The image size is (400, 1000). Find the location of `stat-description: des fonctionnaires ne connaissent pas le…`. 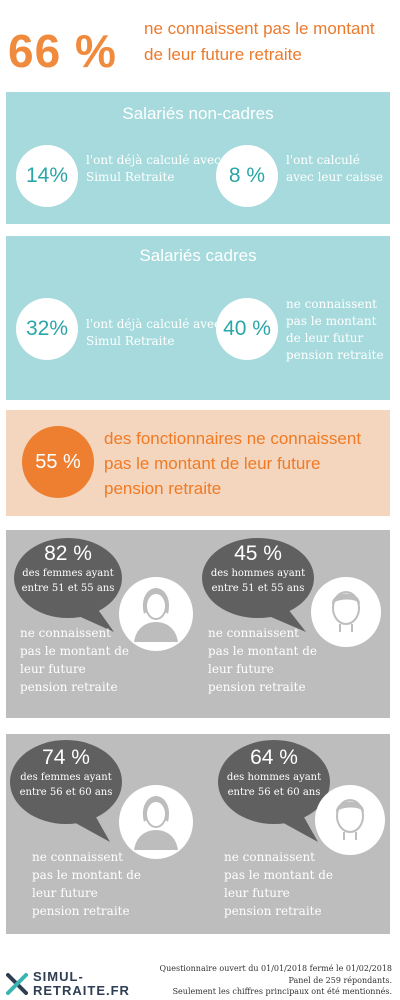

stat-description: des fonctionnaires ne connaissent pas le… is located at coordinates (233, 463).